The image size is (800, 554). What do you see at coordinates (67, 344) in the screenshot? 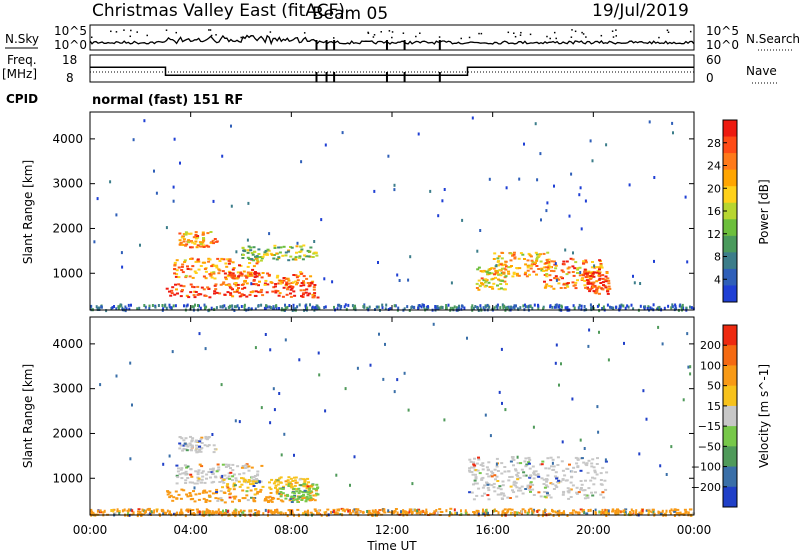
I see `y-tick-label: 4000` at bounding box center [67, 344].